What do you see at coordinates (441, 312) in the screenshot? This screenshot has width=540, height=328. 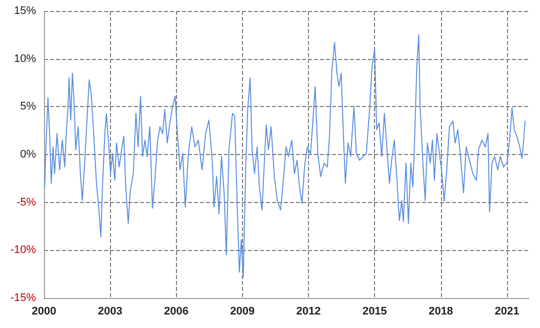 I see `x-tick-label: 2018` at bounding box center [441, 312].